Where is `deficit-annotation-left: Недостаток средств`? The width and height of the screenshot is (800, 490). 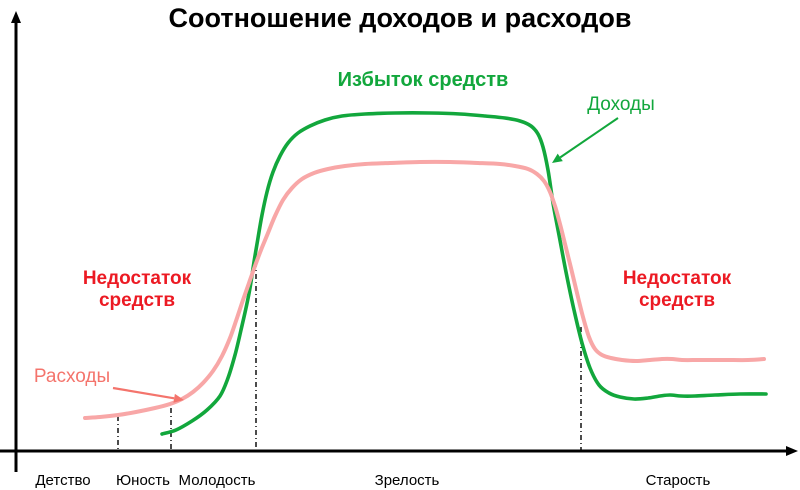 deficit-annotation-left: Недостаток средств is located at coordinates (137, 290).